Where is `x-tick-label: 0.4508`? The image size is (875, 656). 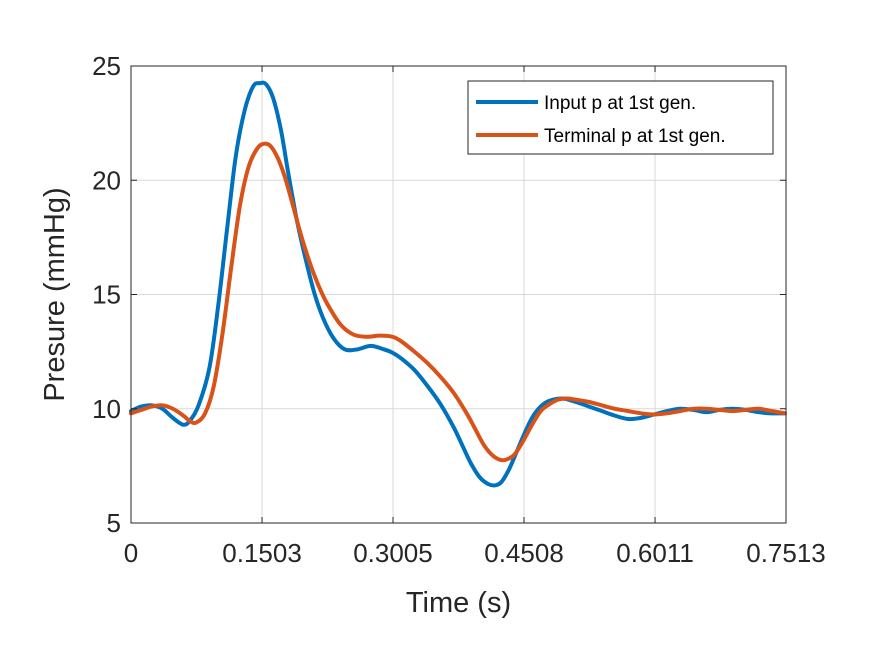
x-tick-label: 0.4508 is located at coordinates (524, 553).